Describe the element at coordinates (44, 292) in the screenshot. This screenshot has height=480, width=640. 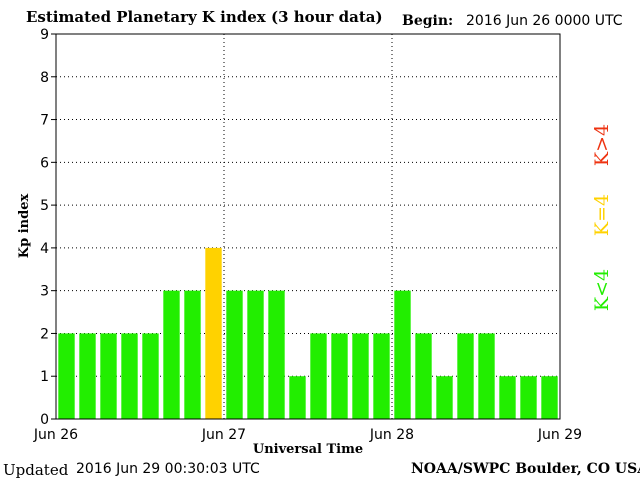
I see `y-tick-label: 3` at that location.